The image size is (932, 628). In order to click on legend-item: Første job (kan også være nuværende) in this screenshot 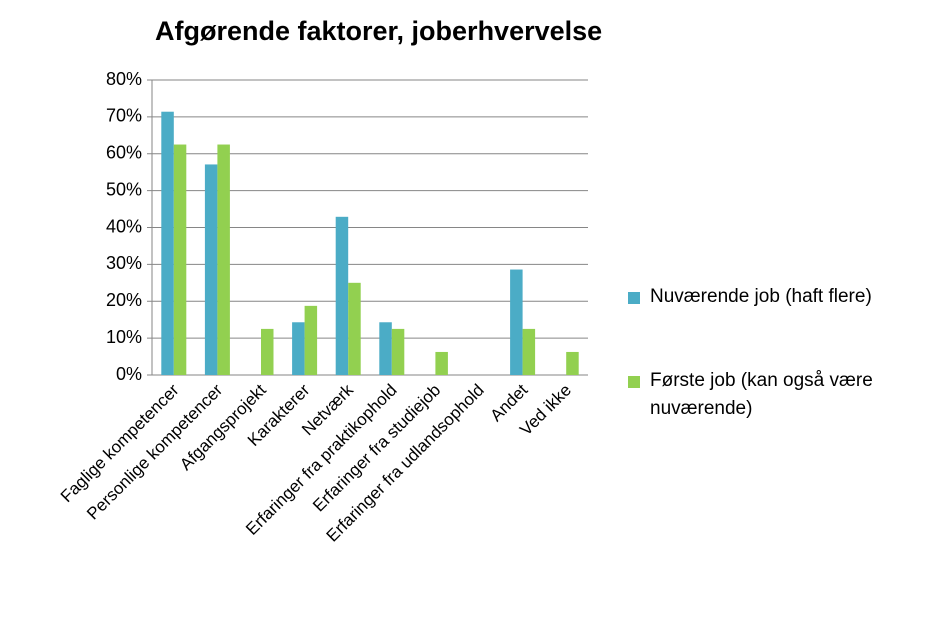, I will do `click(775, 395)`.